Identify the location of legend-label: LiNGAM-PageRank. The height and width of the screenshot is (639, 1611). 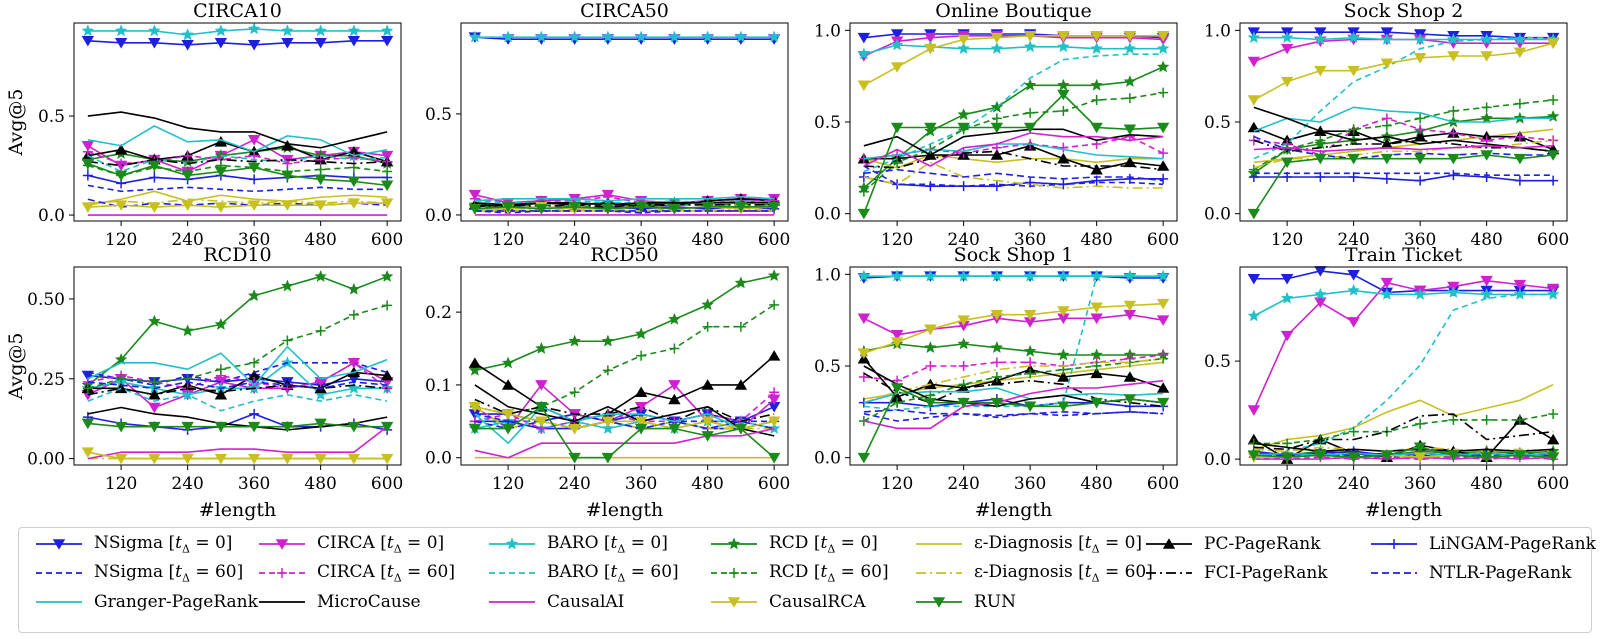
(1512, 544).